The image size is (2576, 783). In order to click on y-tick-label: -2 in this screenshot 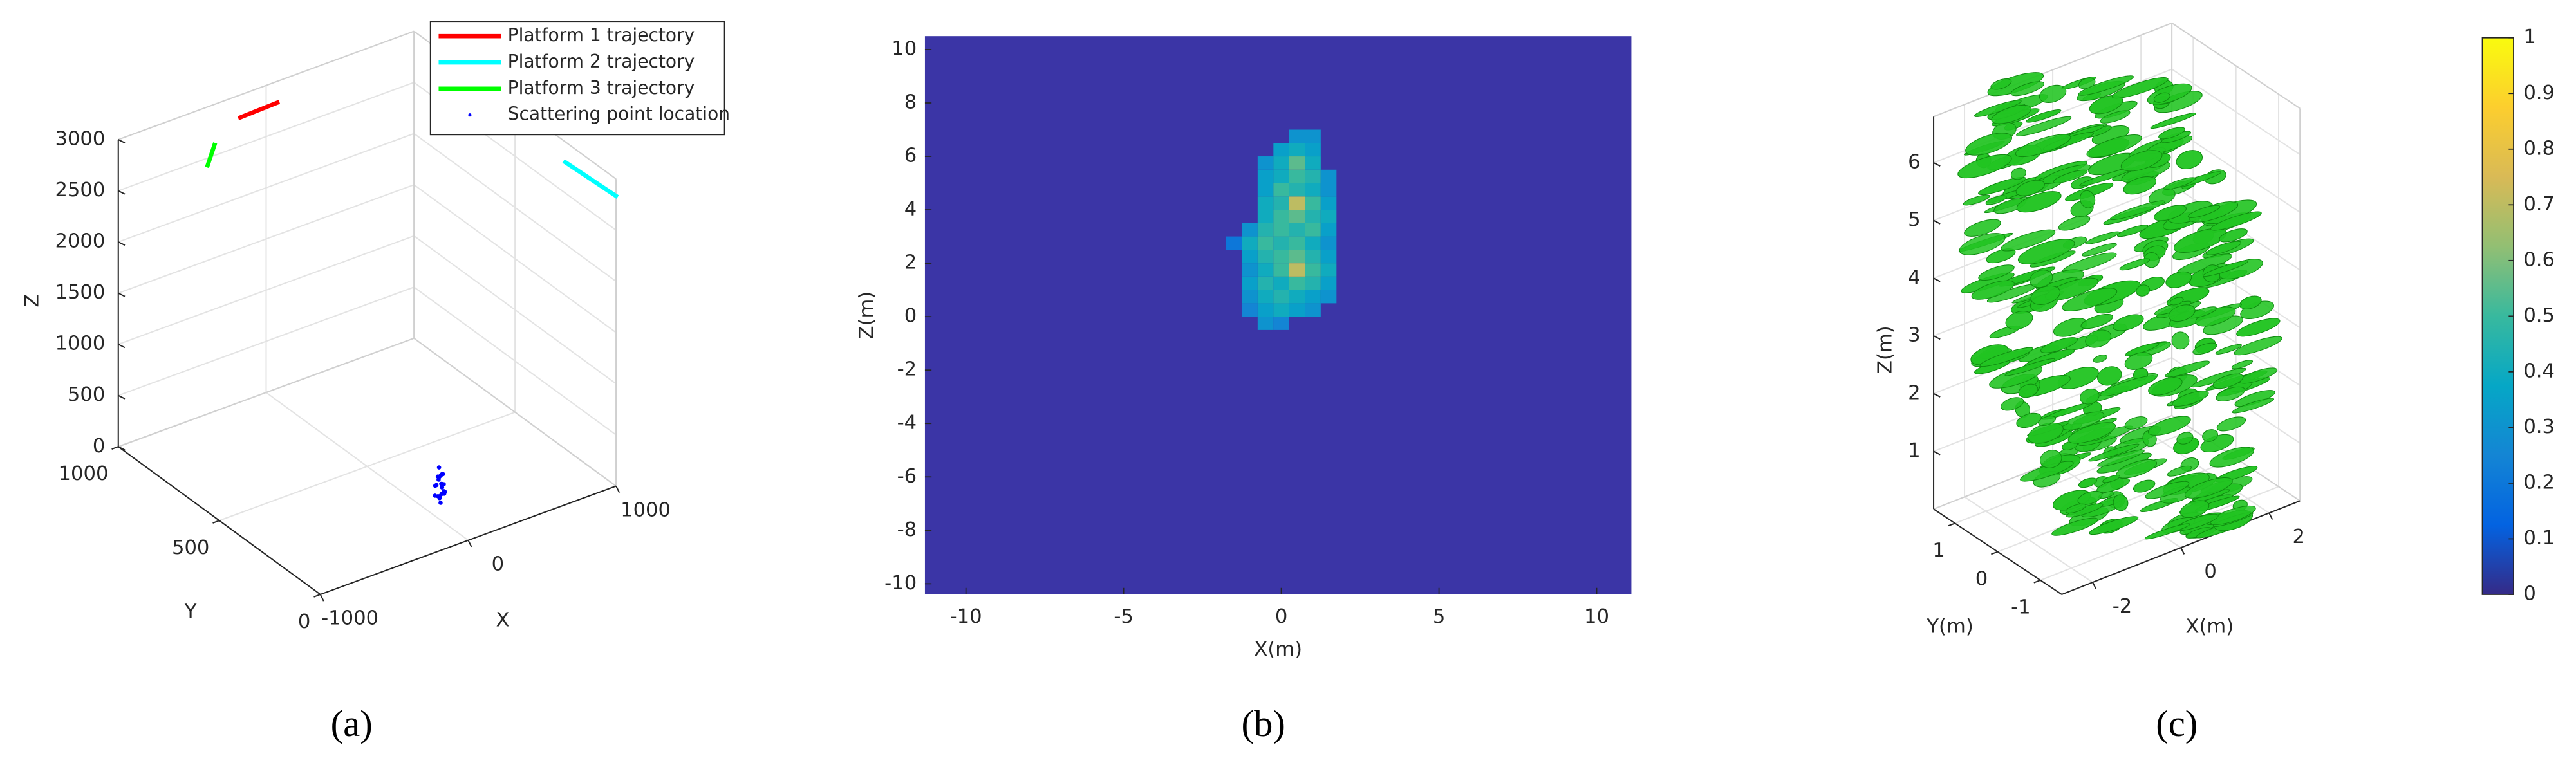, I will do `click(907, 370)`.